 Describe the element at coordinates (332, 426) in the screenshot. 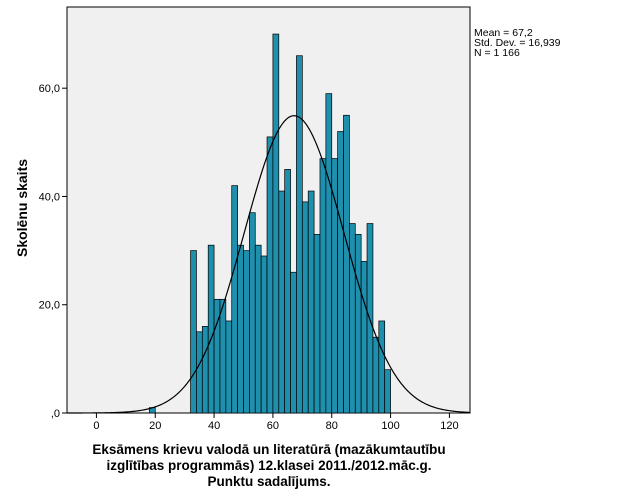

I see `x-tick-label: 80` at that location.